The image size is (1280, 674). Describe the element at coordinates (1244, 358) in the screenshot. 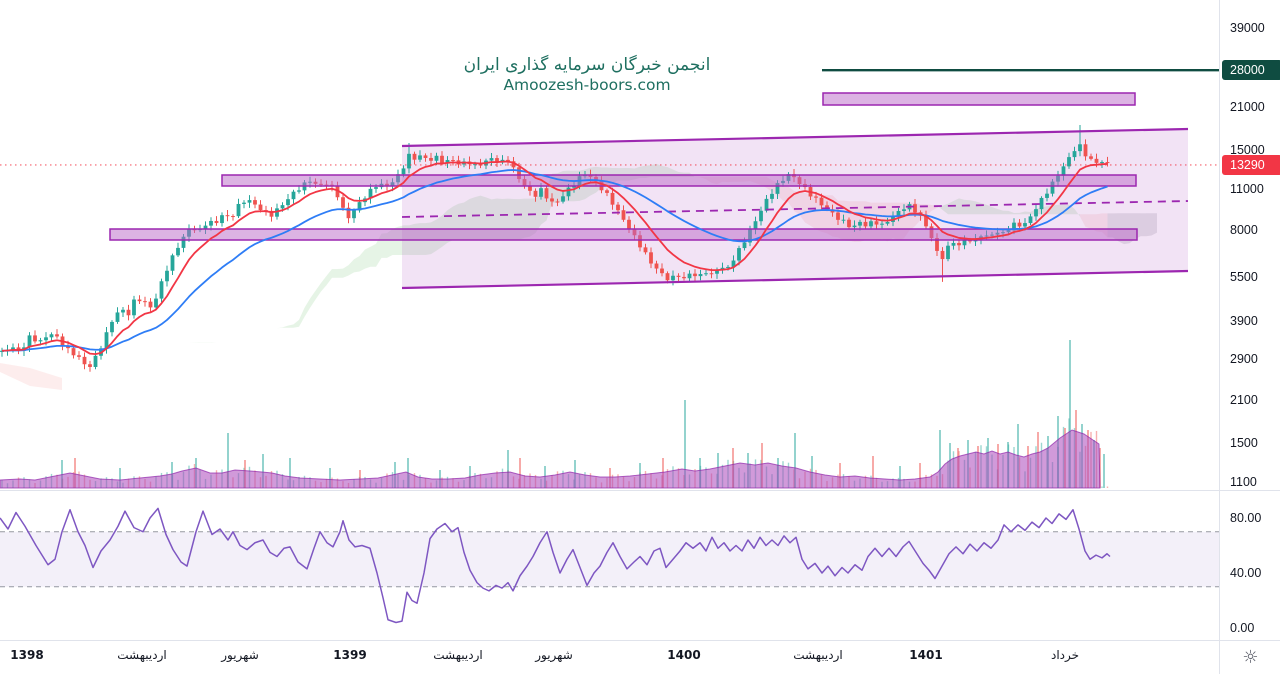

I see `price-tick: 2900` at that location.